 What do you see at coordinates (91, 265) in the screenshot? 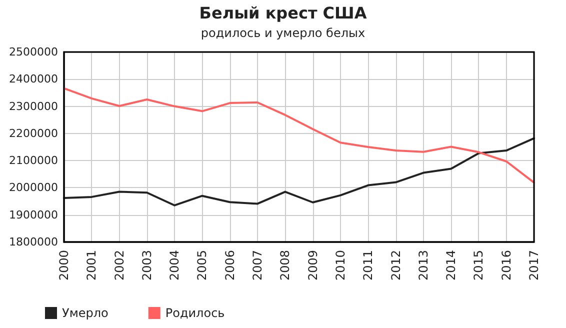
I see `x-tick-label: 2001` at bounding box center [91, 265].